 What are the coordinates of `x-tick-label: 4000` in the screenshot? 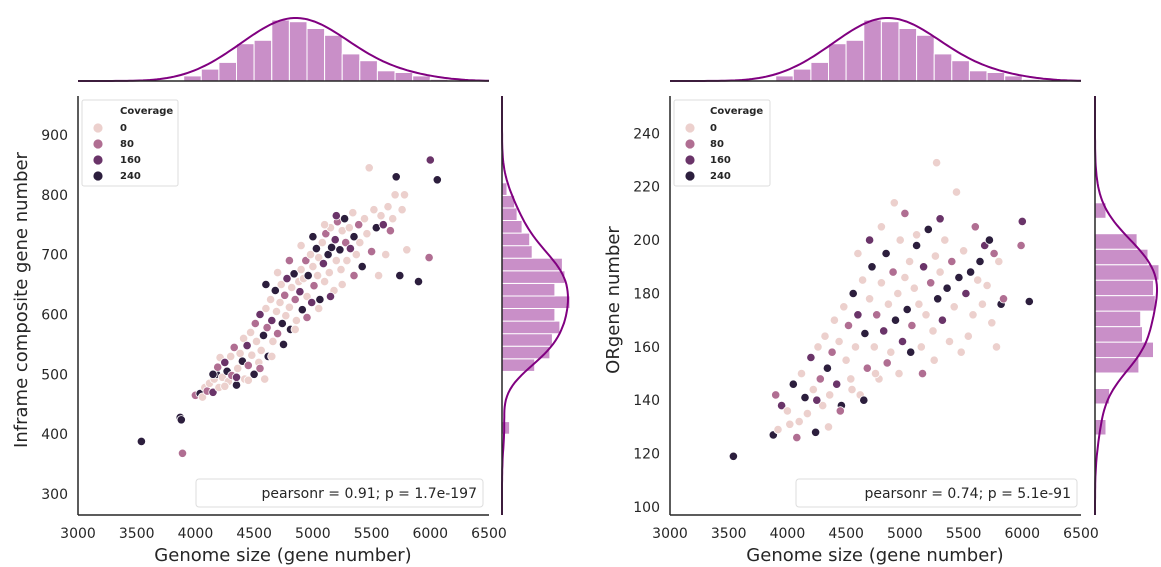 It's located at (196, 534).